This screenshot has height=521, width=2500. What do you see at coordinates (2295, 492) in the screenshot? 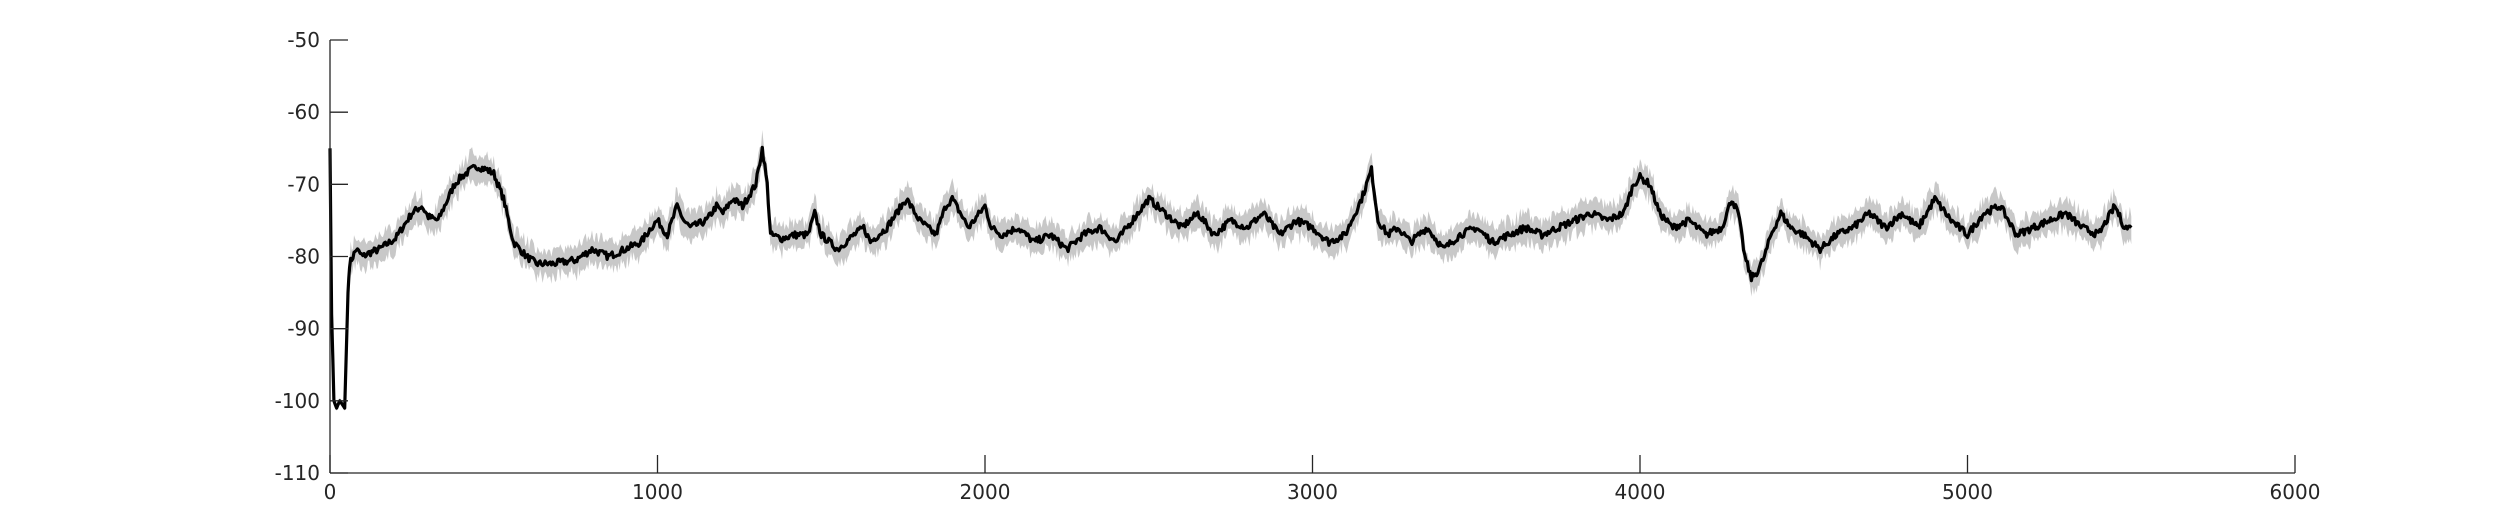
I see `x-tick-label: 6000` at bounding box center [2295, 492].